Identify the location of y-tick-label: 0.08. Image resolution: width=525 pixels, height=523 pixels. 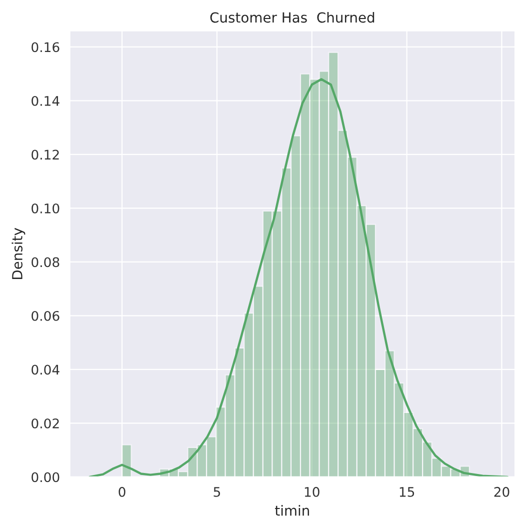
(46, 262).